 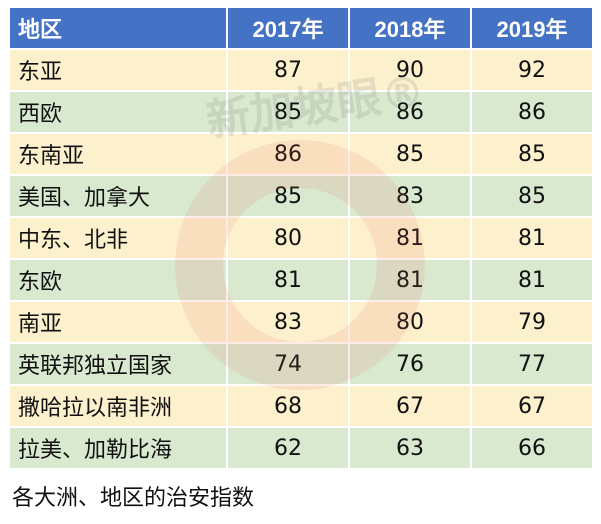 I want to click on header-cell: 2019年, so click(x=533, y=29).